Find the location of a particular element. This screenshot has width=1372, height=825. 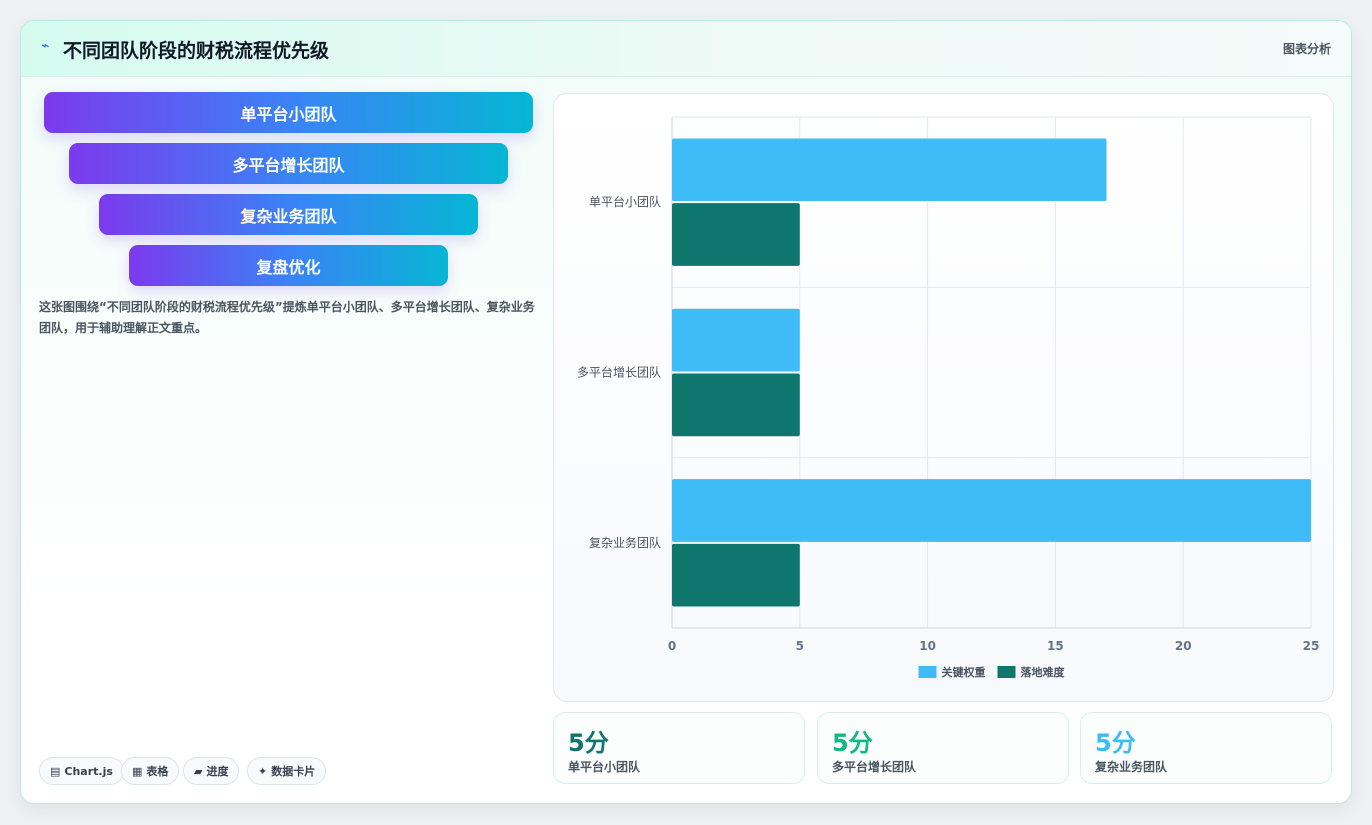

legend-label: 落地难度 is located at coordinates (1043, 672).